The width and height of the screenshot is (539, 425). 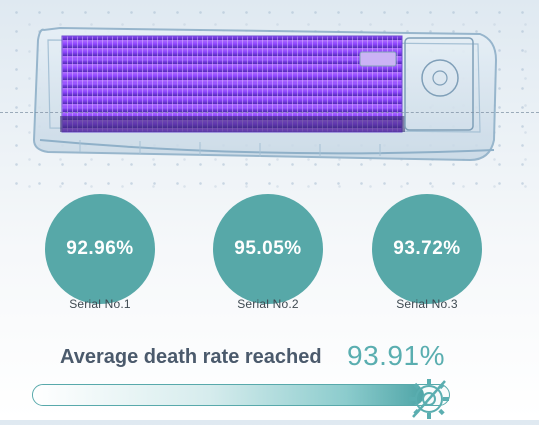 I want to click on progress-bar-fill, so click(x=228, y=395).